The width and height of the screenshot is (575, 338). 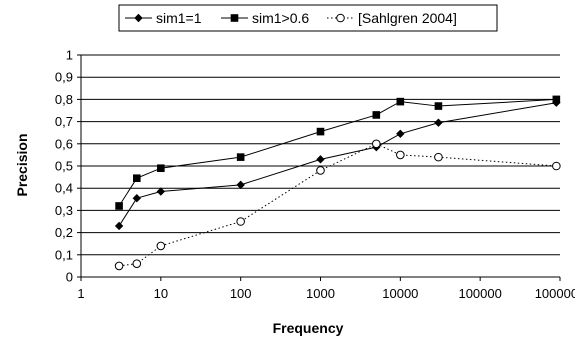 What do you see at coordinates (64, 77) in the screenshot?
I see `y-tick-label: 0,9` at bounding box center [64, 77].